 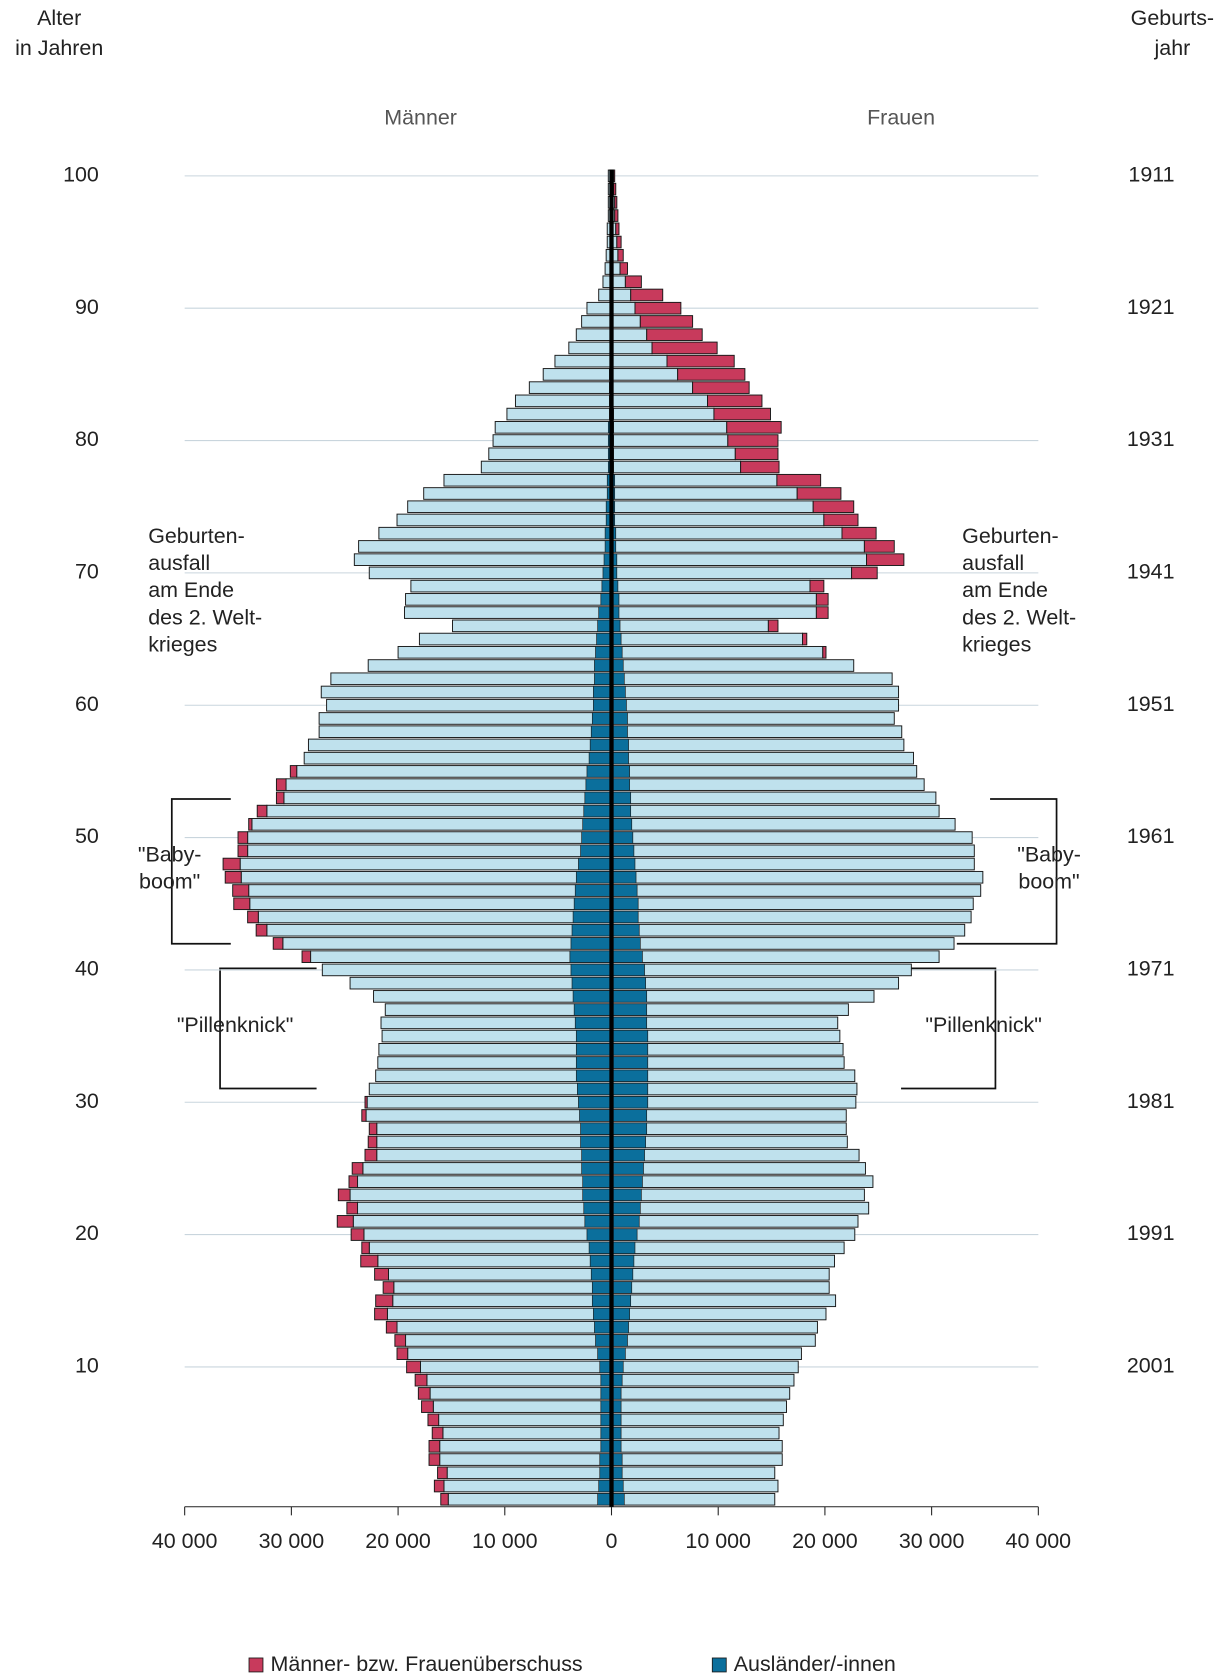 What do you see at coordinates (1151, 439) in the screenshot?
I see `y2-tick-label: 1931` at bounding box center [1151, 439].